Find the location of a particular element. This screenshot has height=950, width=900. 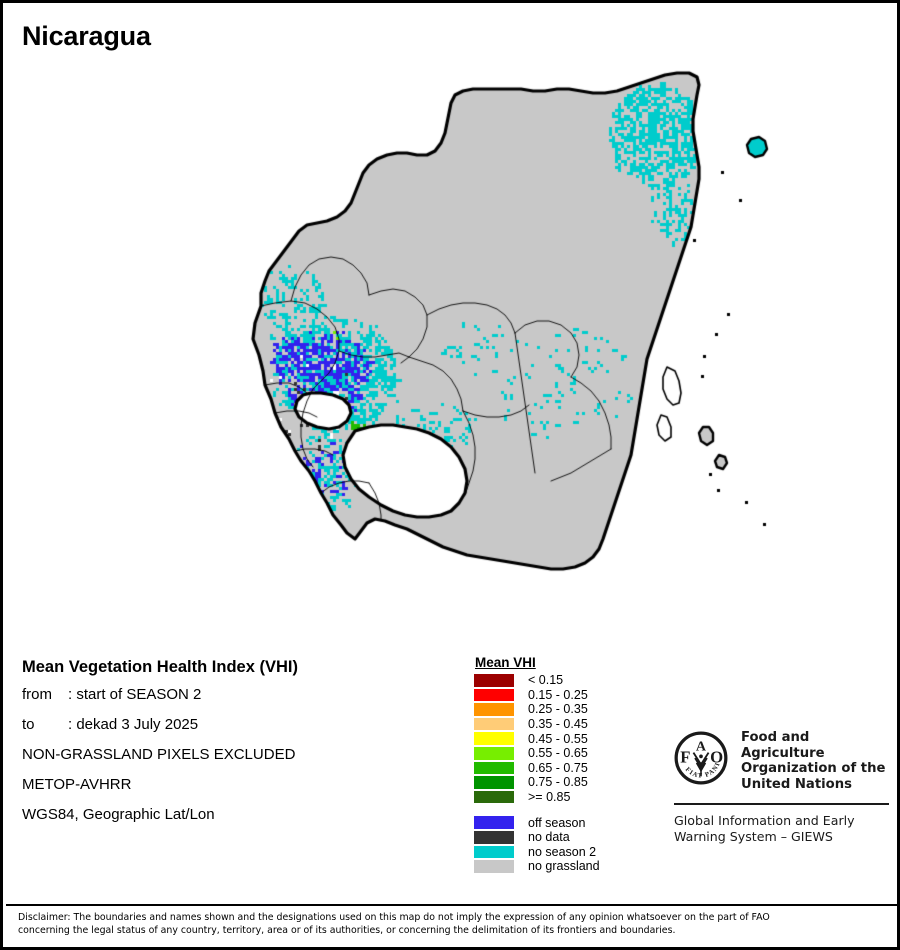

legend-vhi-class-row: < 0.15 is located at coordinates (537, 680).